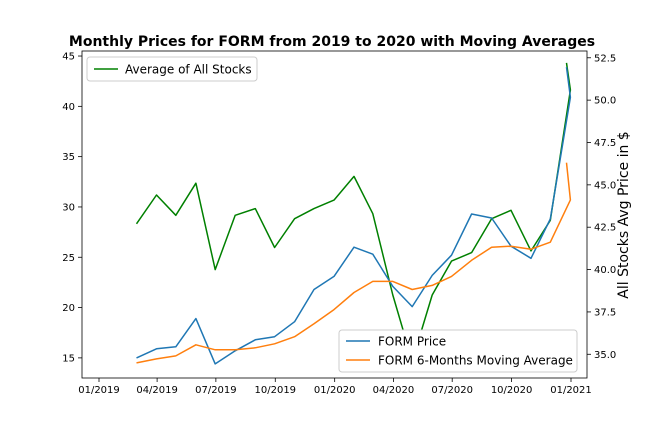 The height and width of the screenshot is (432, 648). Describe the element at coordinates (68, 57) in the screenshot. I see `y-left-tick-label: 45` at that location.